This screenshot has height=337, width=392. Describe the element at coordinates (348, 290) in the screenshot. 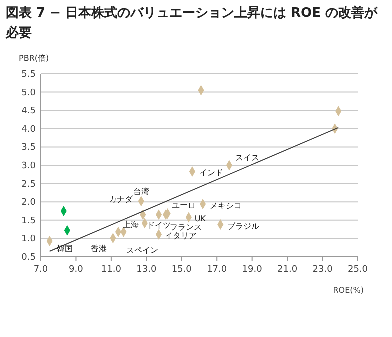

I see `x-axis-title: ROE(%)` at that location.